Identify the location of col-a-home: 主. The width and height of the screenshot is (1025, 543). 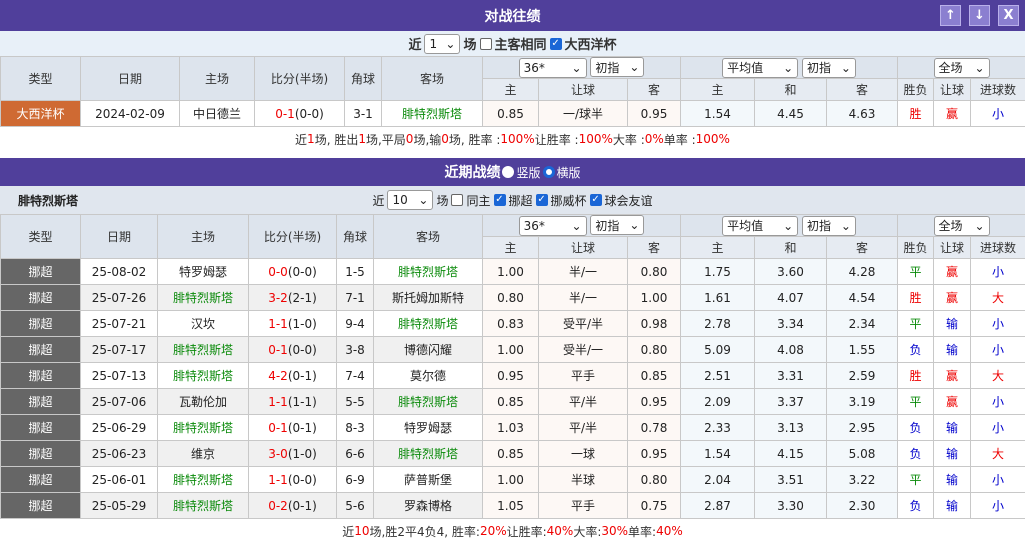
(511, 90).